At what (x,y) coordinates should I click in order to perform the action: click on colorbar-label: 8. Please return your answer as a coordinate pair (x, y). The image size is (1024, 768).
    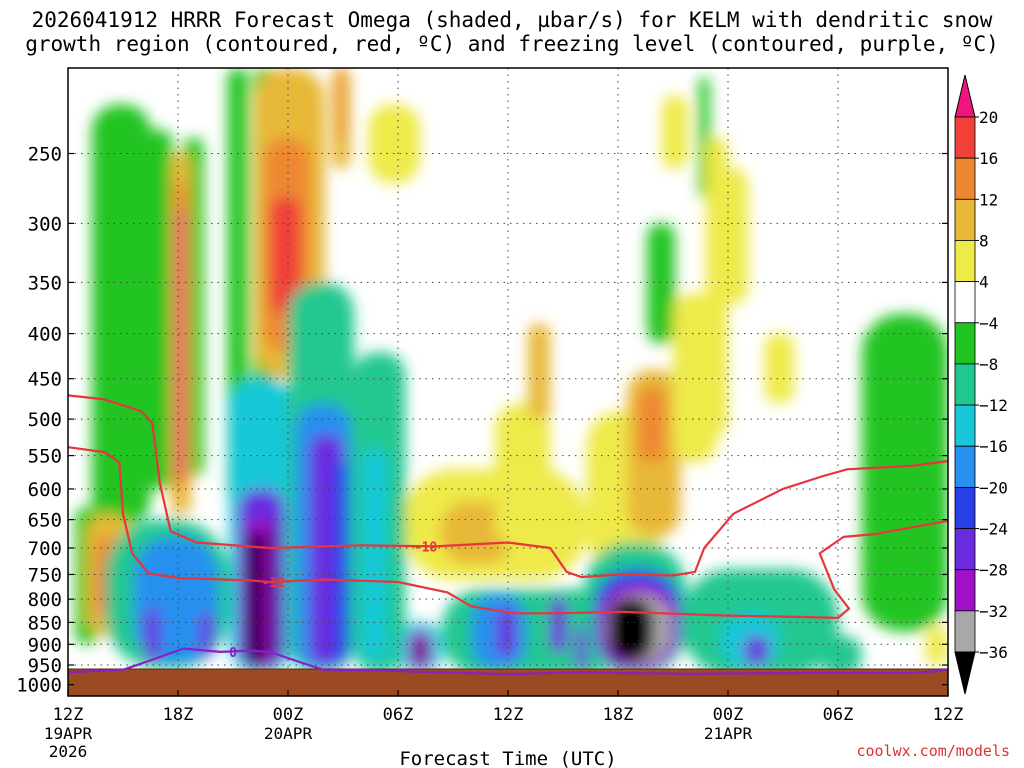
    Looking at the image, I should click on (984, 240).